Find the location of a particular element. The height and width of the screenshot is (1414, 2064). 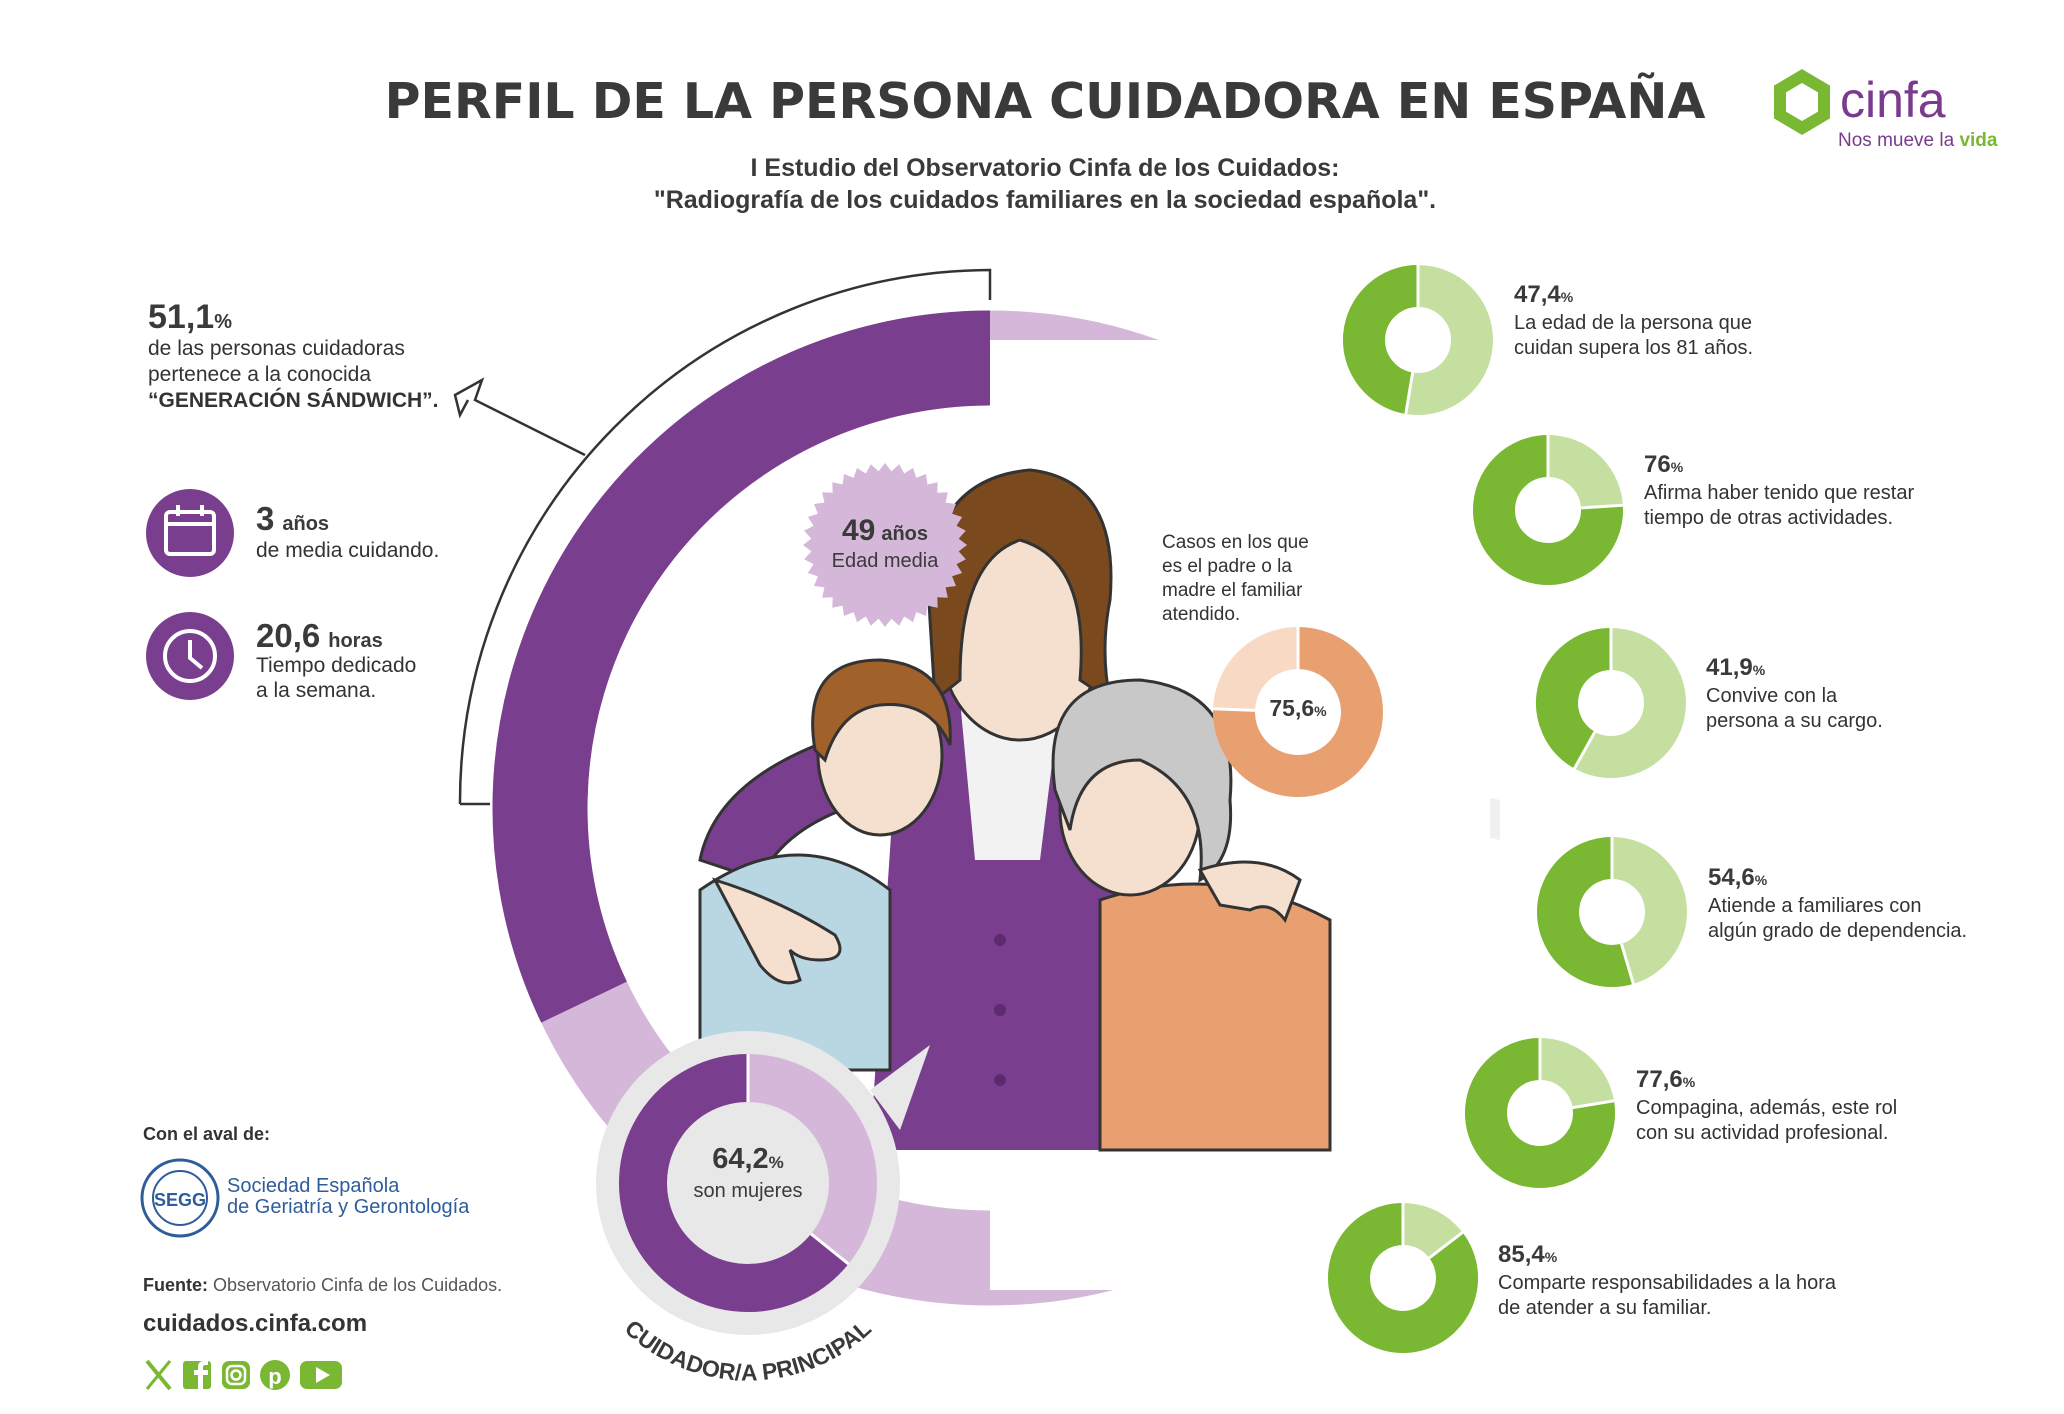

parent-donut-fill is located at coordinates (1298, 712).